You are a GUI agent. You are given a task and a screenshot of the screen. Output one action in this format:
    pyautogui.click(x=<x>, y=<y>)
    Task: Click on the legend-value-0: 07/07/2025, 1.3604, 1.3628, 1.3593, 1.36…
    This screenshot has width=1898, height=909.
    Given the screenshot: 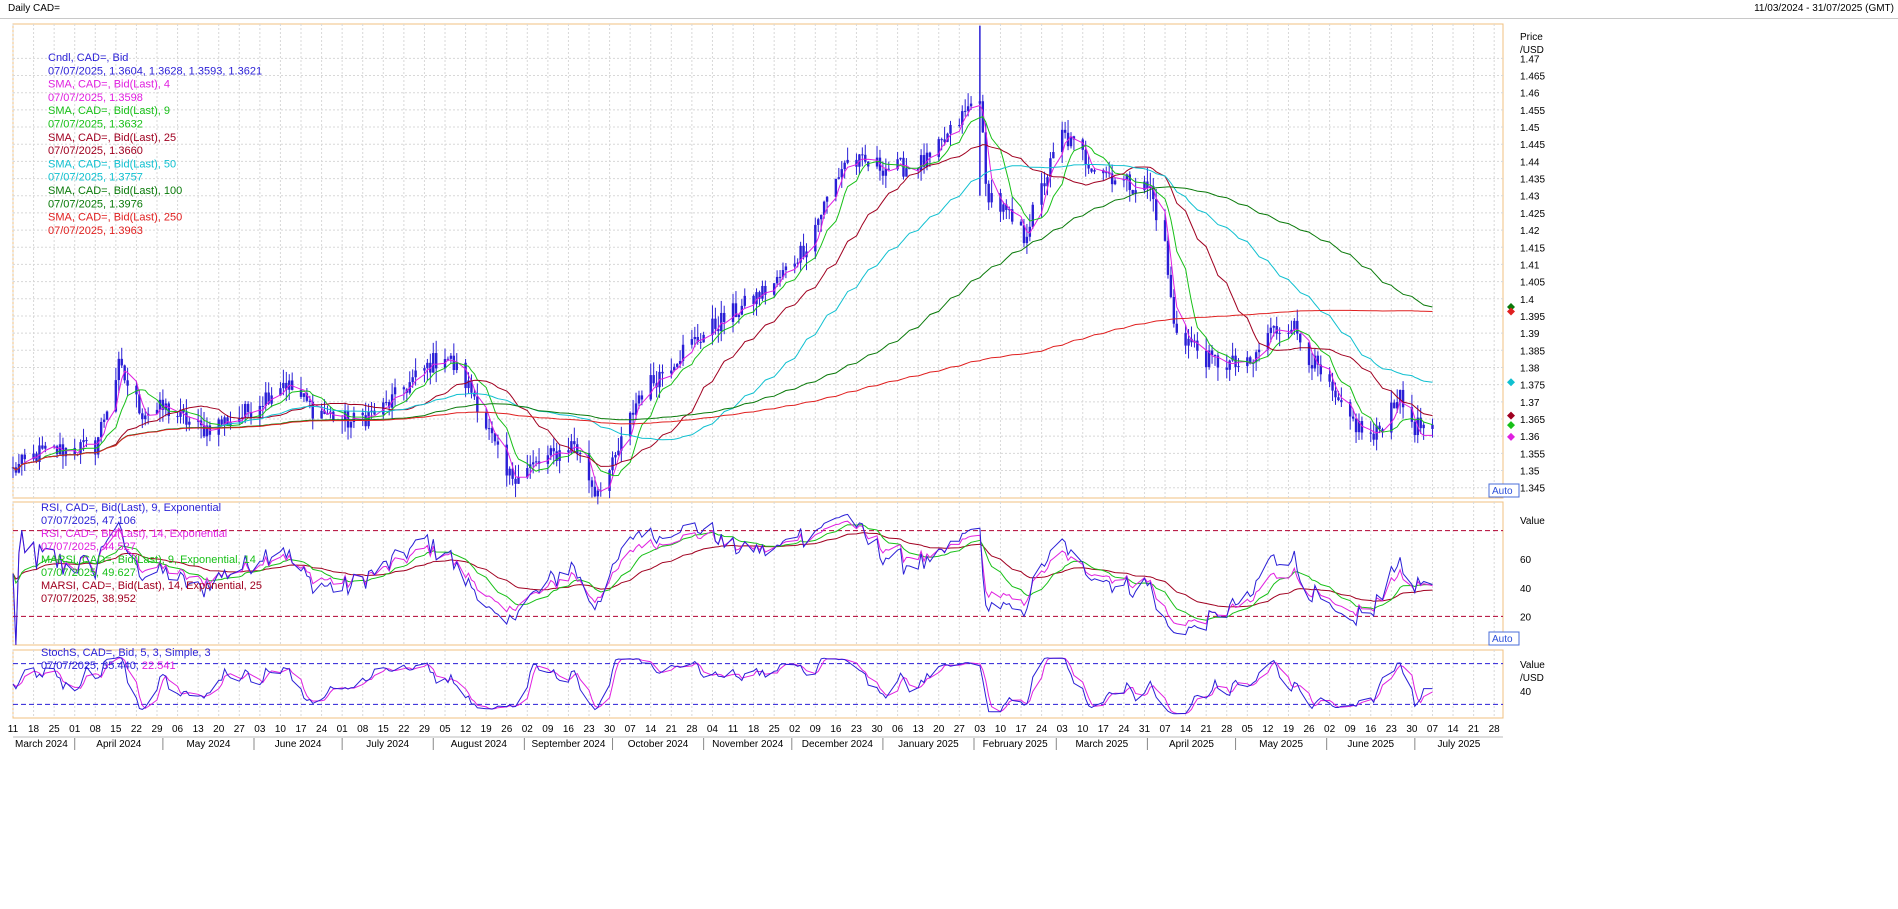 What is the action you would take?
    pyautogui.click(x=155, y=71)
    